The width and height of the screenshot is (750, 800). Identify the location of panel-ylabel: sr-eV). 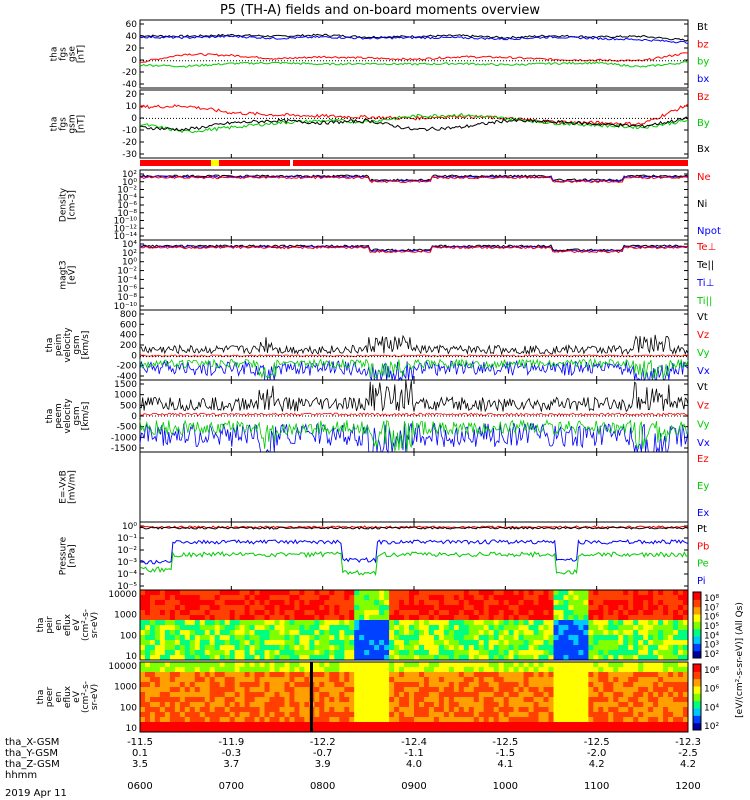
(95, 697).